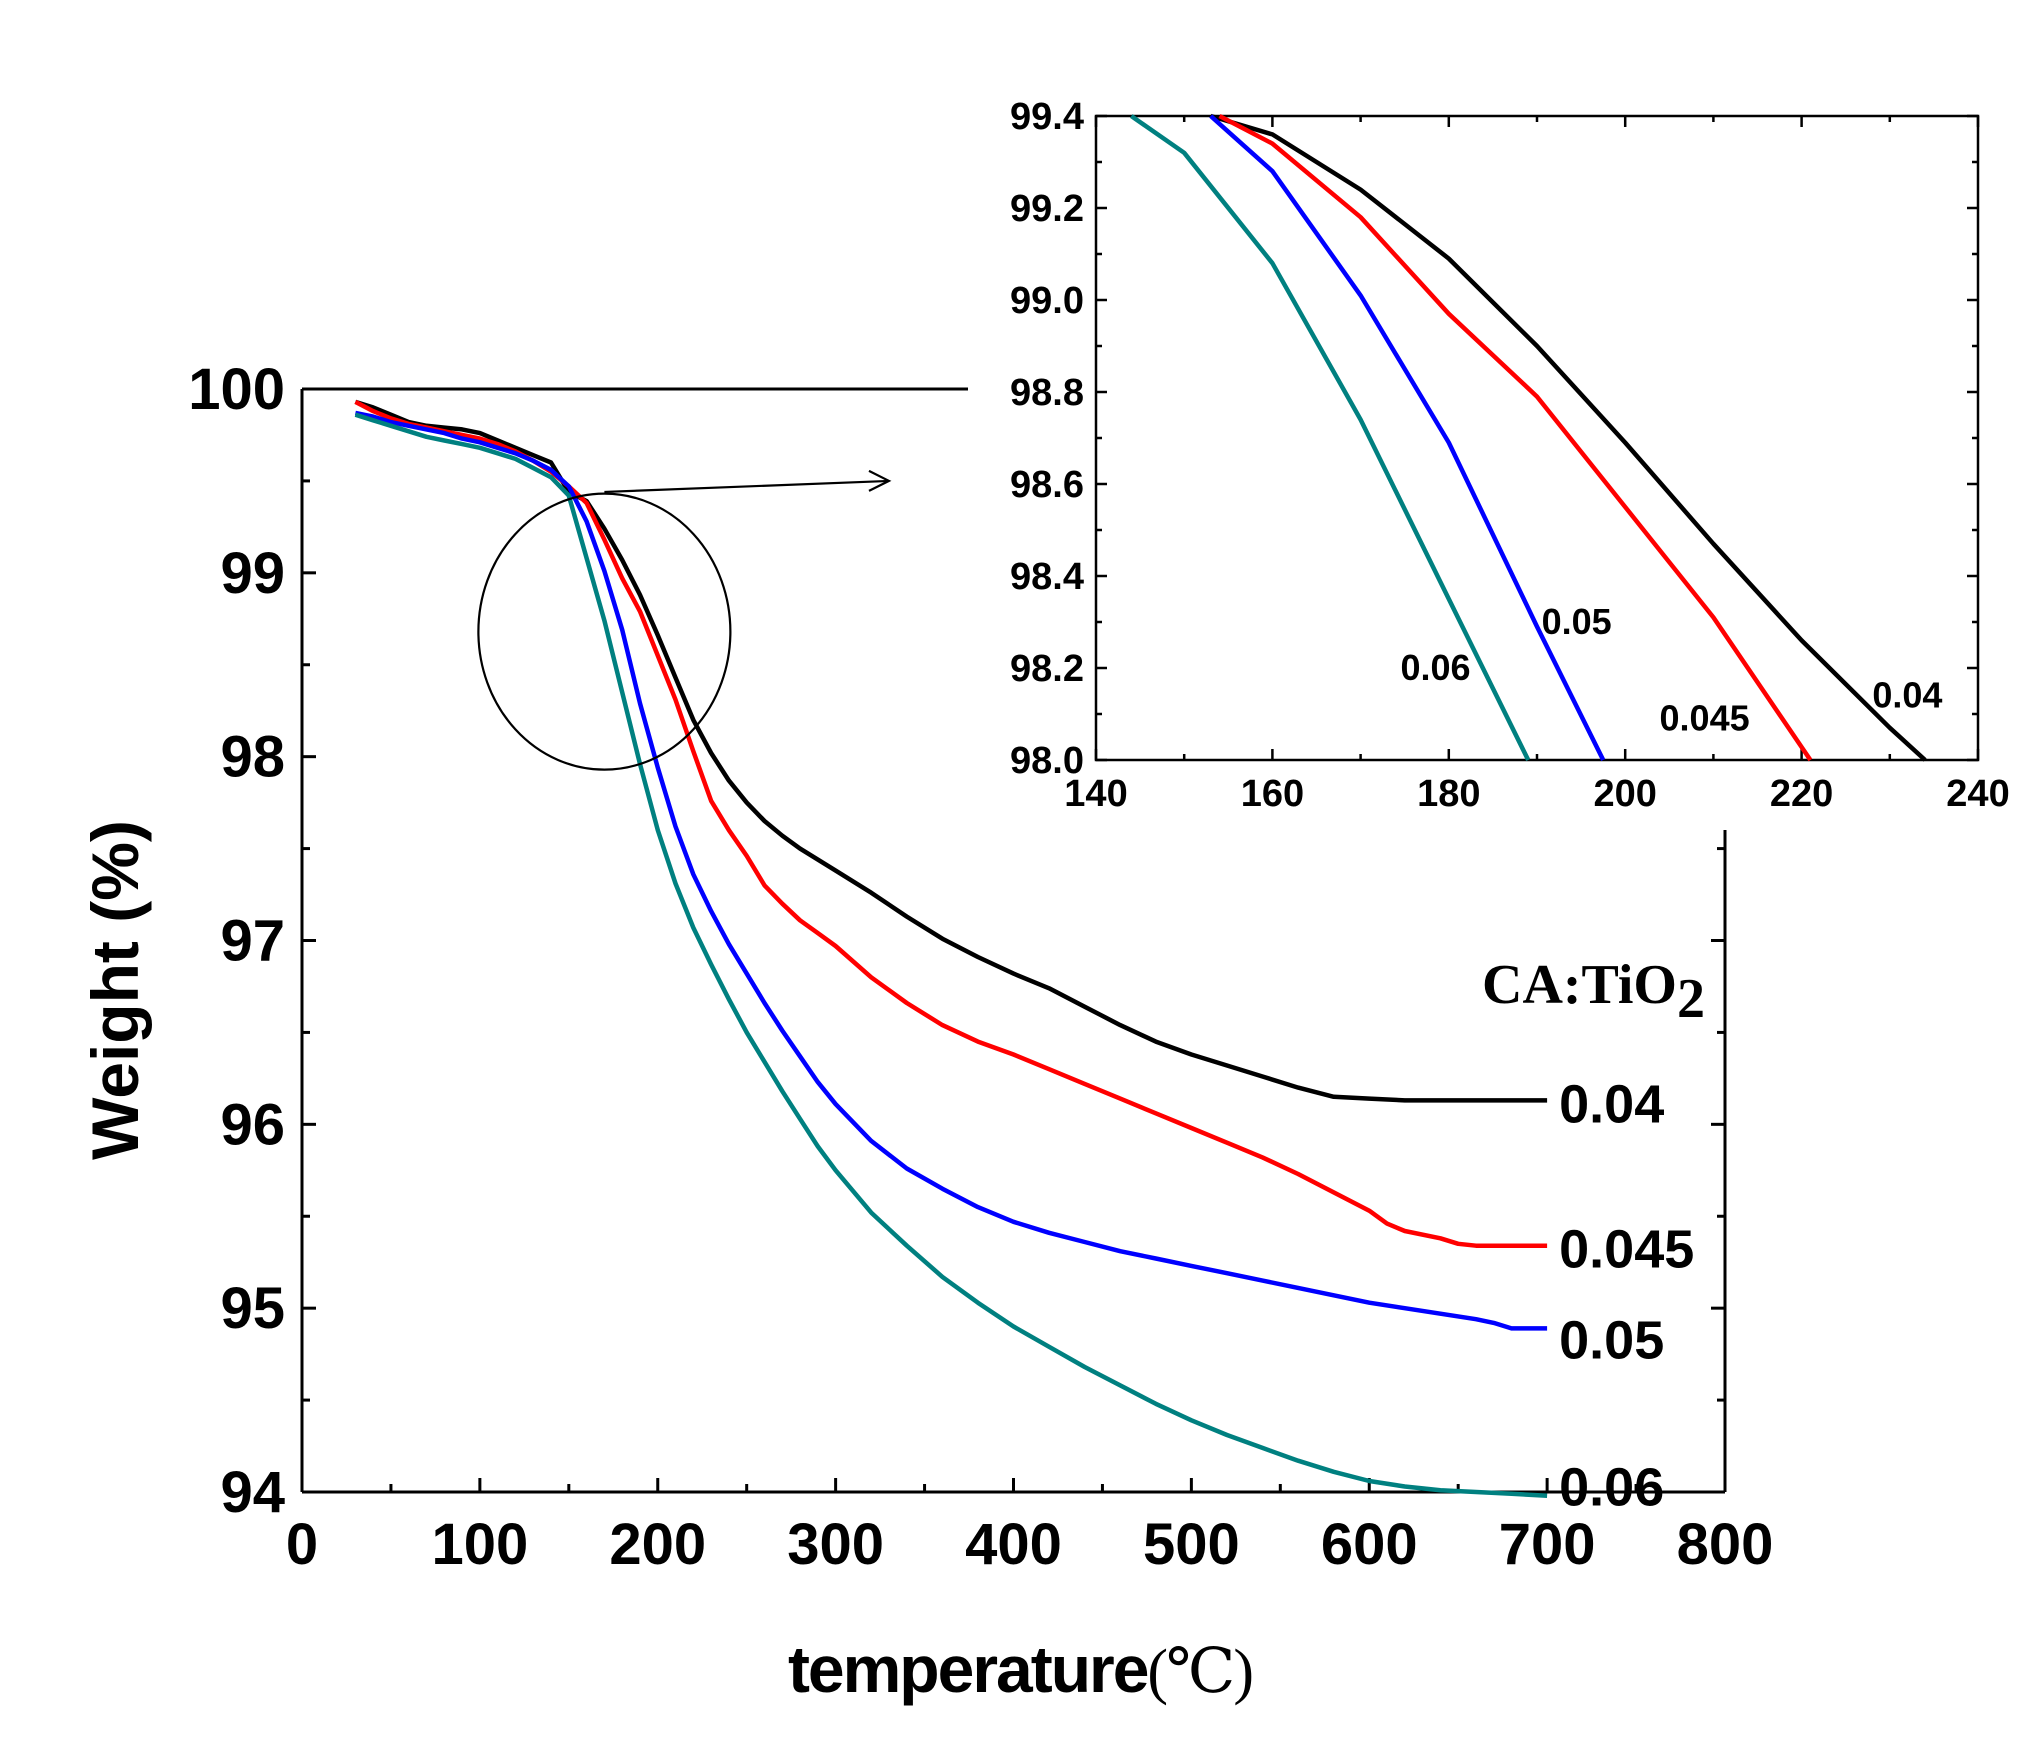 This screenshot has height=1748, width=2040. I want to click on inset-x-tick-label: 140, so click(1095, 794).